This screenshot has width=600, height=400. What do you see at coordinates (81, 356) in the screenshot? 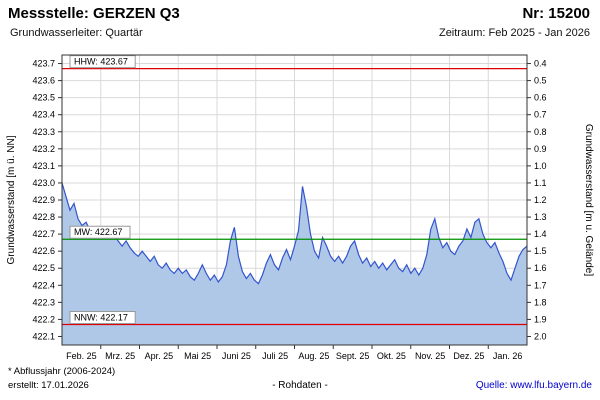
I see `x-tick-label: Feb. 25` at bounding box center [81, 356].